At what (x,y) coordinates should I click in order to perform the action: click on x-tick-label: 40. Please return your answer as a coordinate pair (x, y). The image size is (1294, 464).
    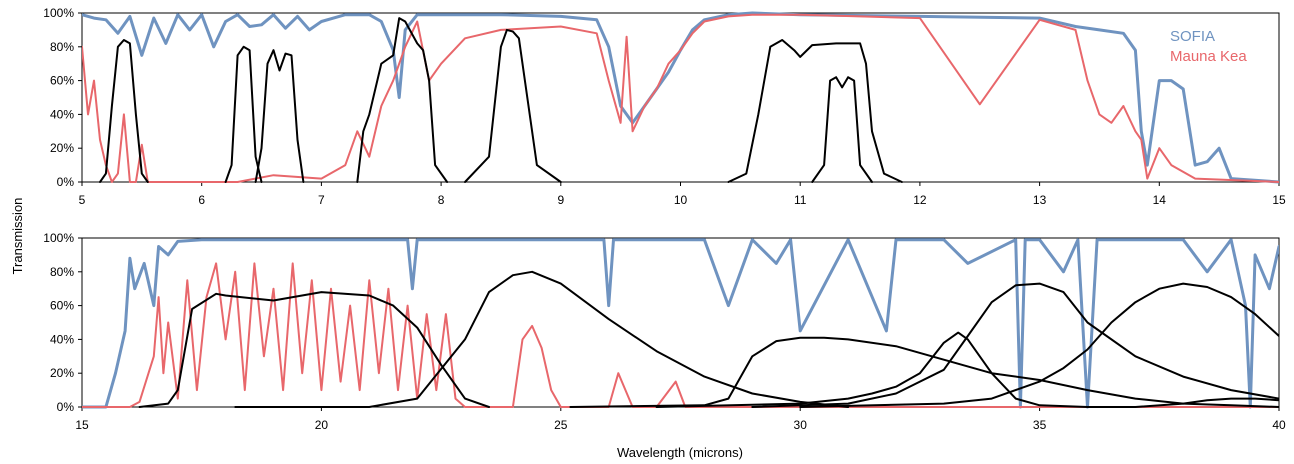
    Looking at the image, I should click on (1279, 425).